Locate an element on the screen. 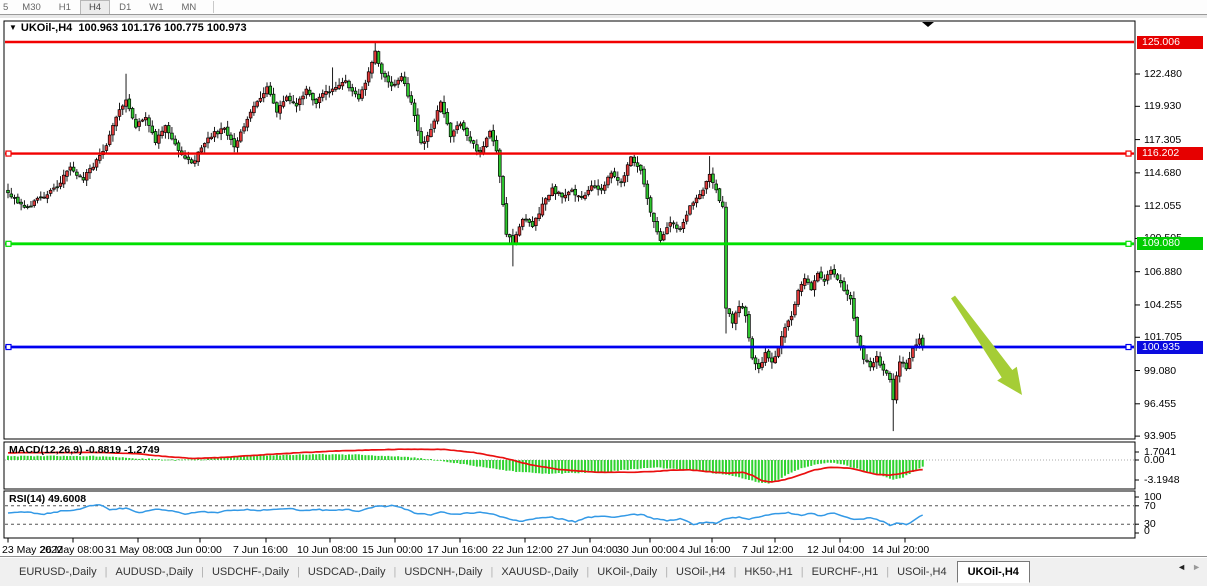 This screenshot has height=586, width=1207. rsi-line is located at coordinates (465, 515).